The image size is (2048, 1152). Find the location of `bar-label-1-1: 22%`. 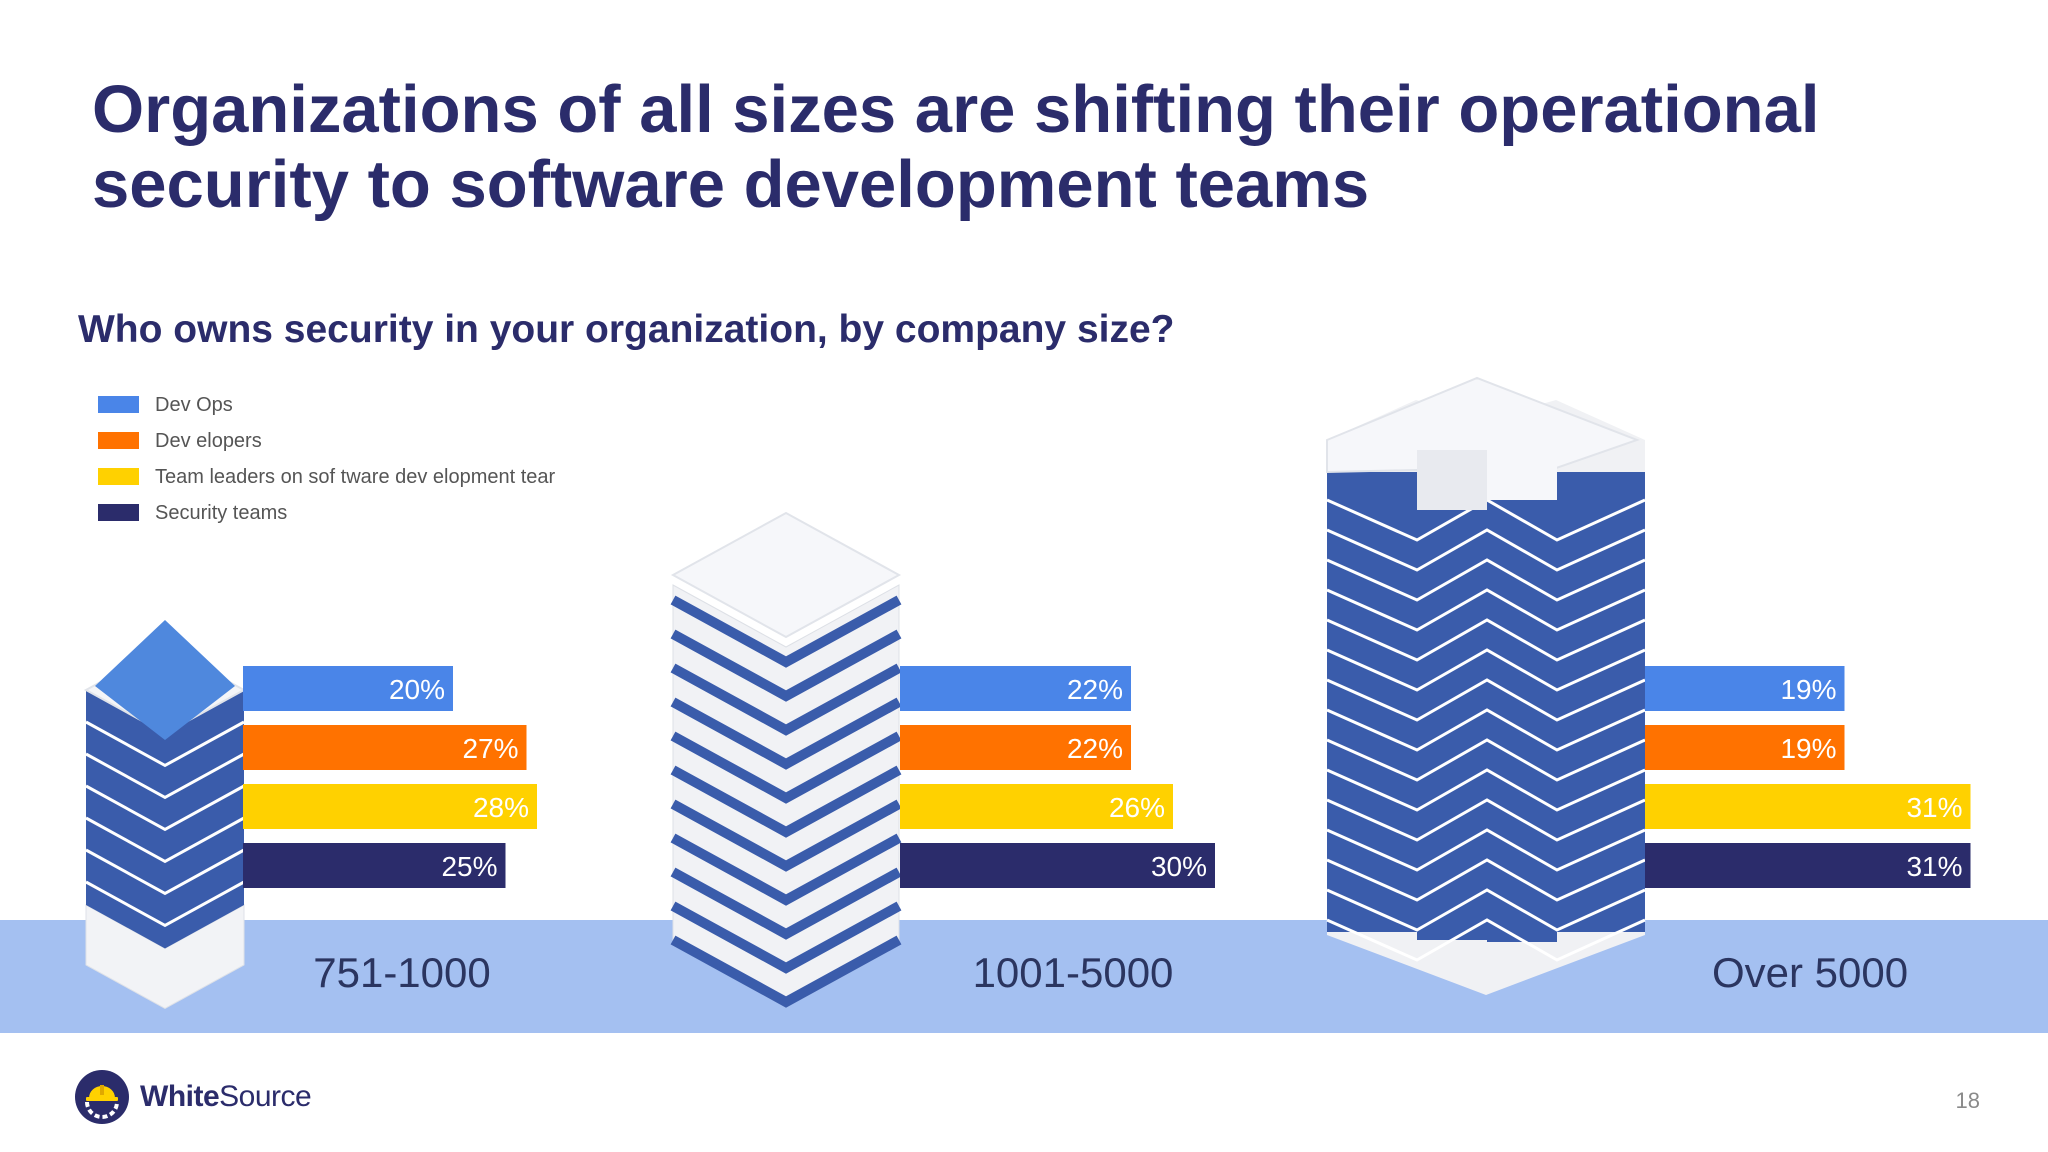

bar-label-1-1: 22% is located at coordinates (1095, 748).